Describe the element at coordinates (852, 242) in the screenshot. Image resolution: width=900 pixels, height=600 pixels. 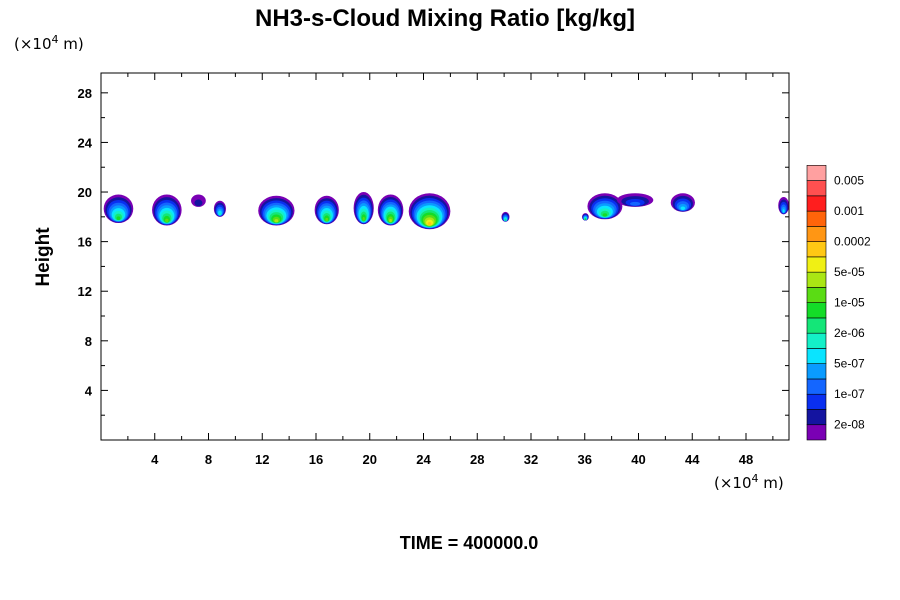
I see `colorbar-label: 0.0002` at that location.